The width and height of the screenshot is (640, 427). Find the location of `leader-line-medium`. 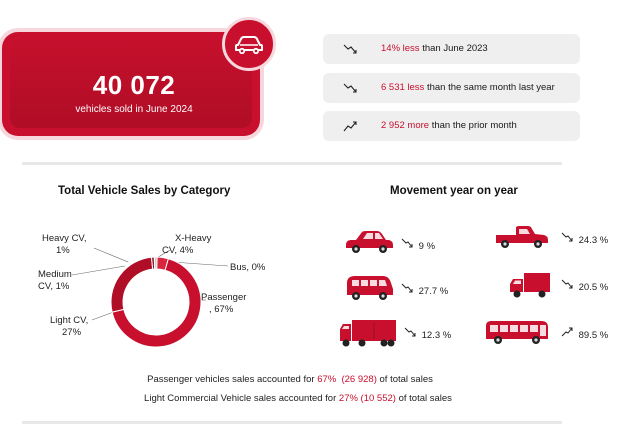

leader-line-medium is located at coordinates (98, 270).